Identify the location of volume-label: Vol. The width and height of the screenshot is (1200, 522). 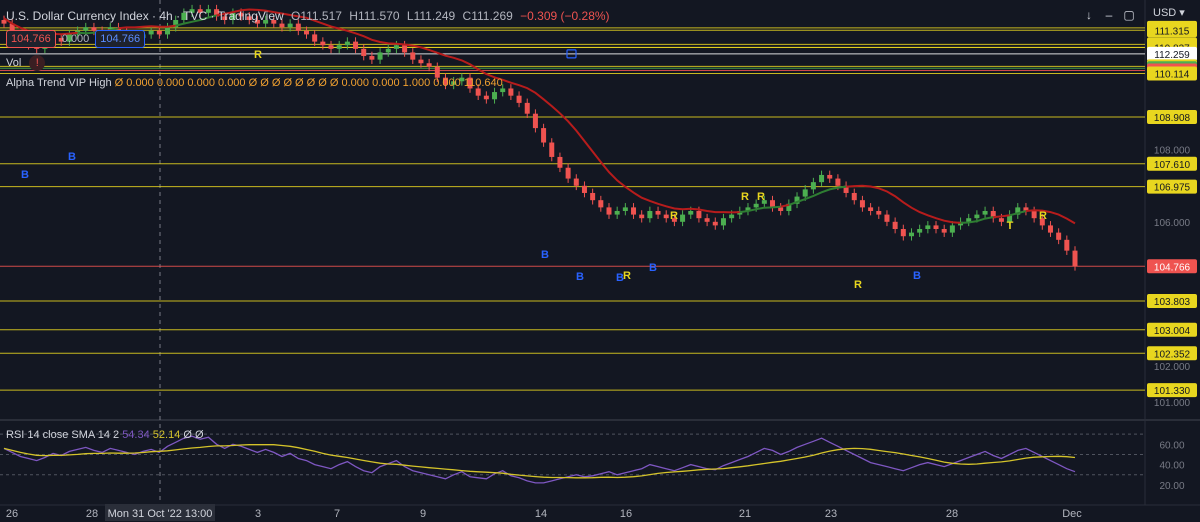
(14, 63).